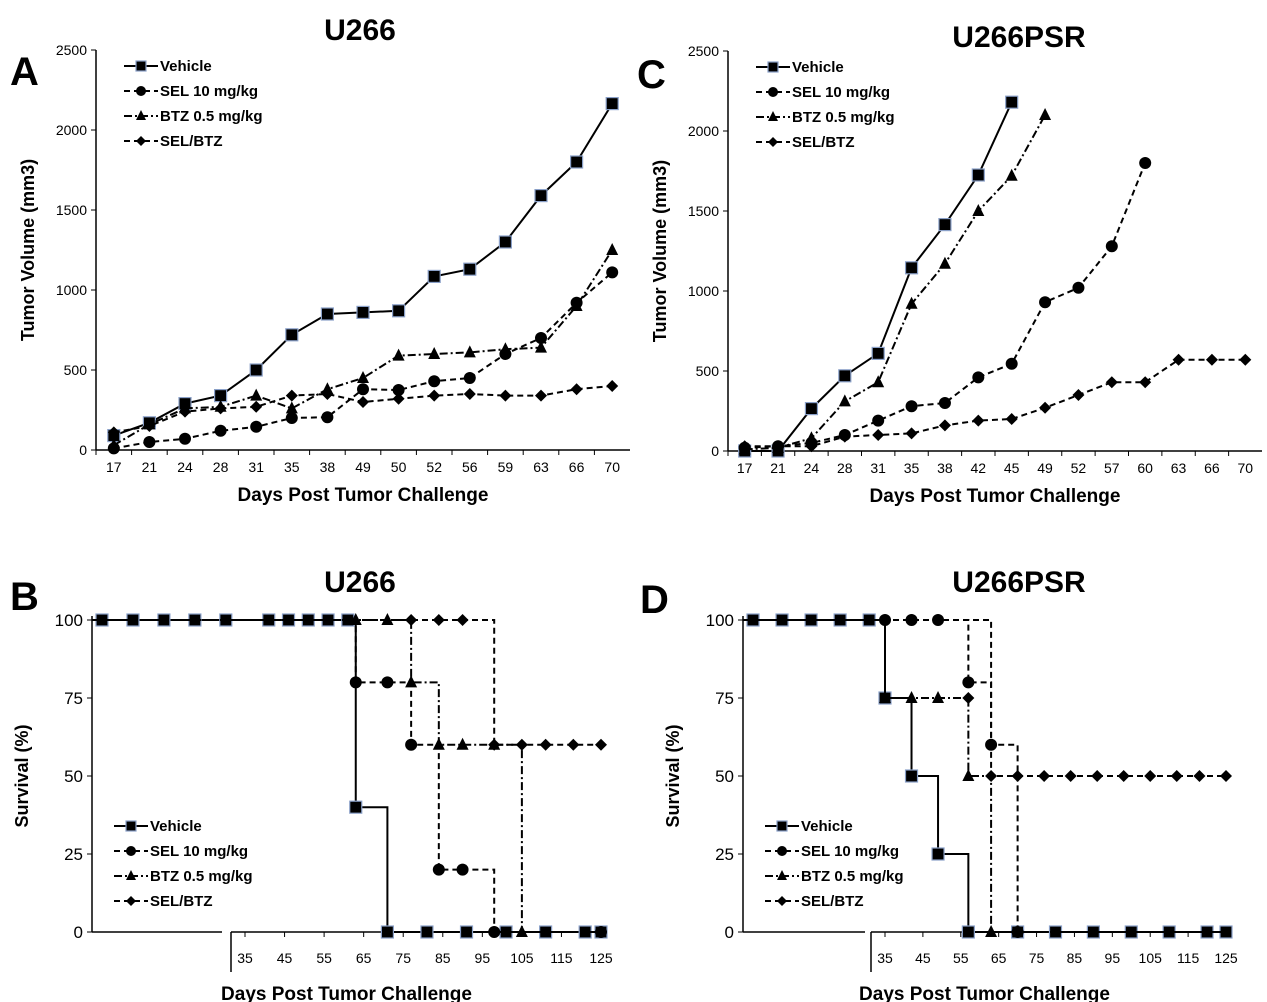 The width and height of the screenshot is (1267, 1002). Describe the element at coordinates (703, 291) in the screenshot. I see `y-tick-label: 1000` at that location.